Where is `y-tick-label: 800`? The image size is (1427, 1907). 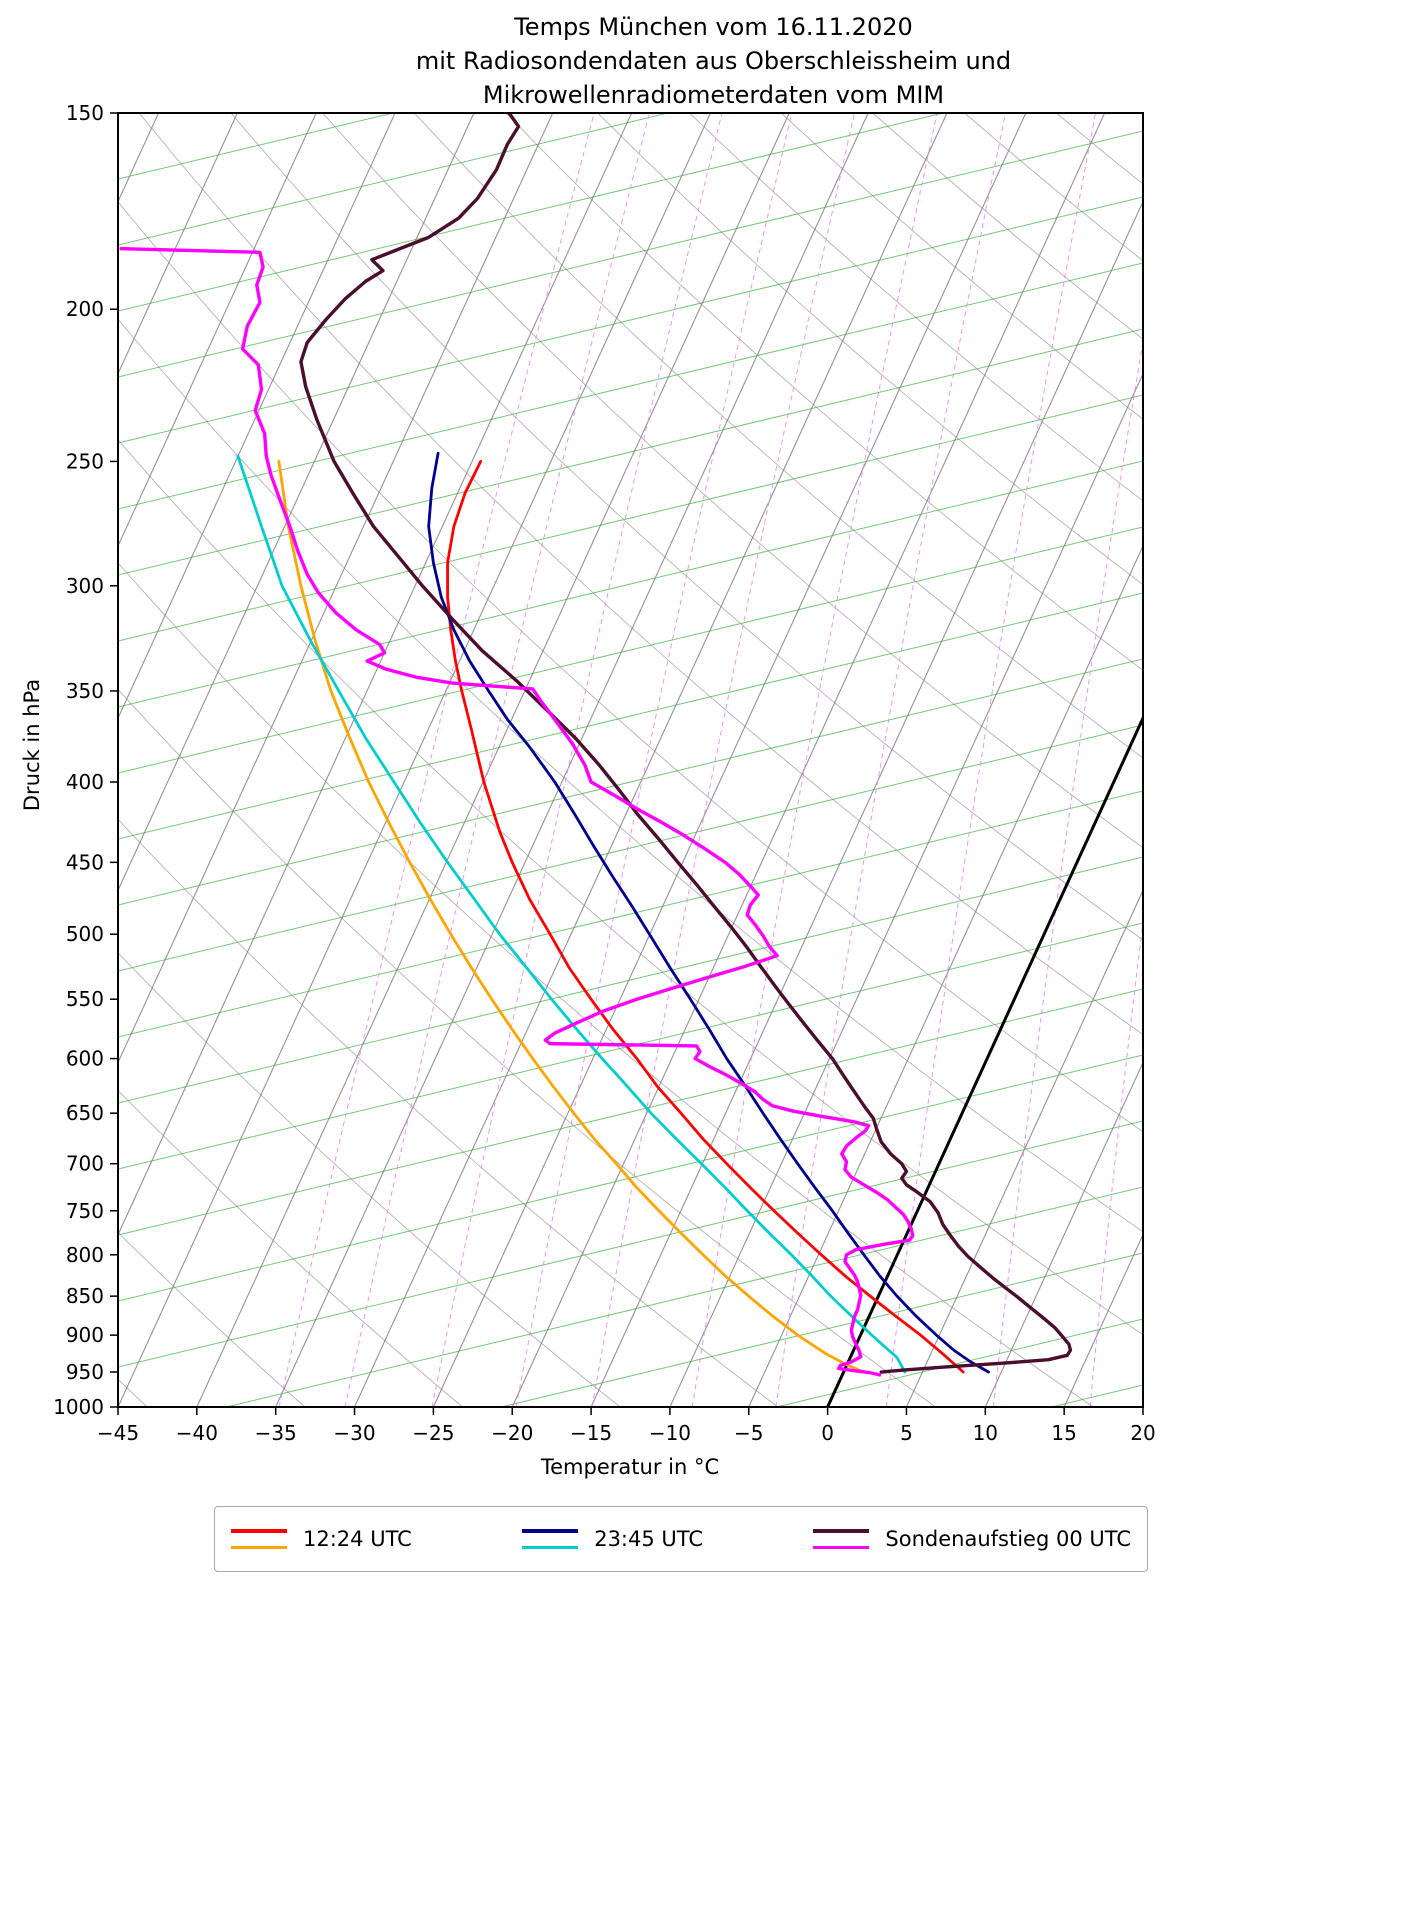
y-tick-label: 800 is located at coordinates (85, 1255).